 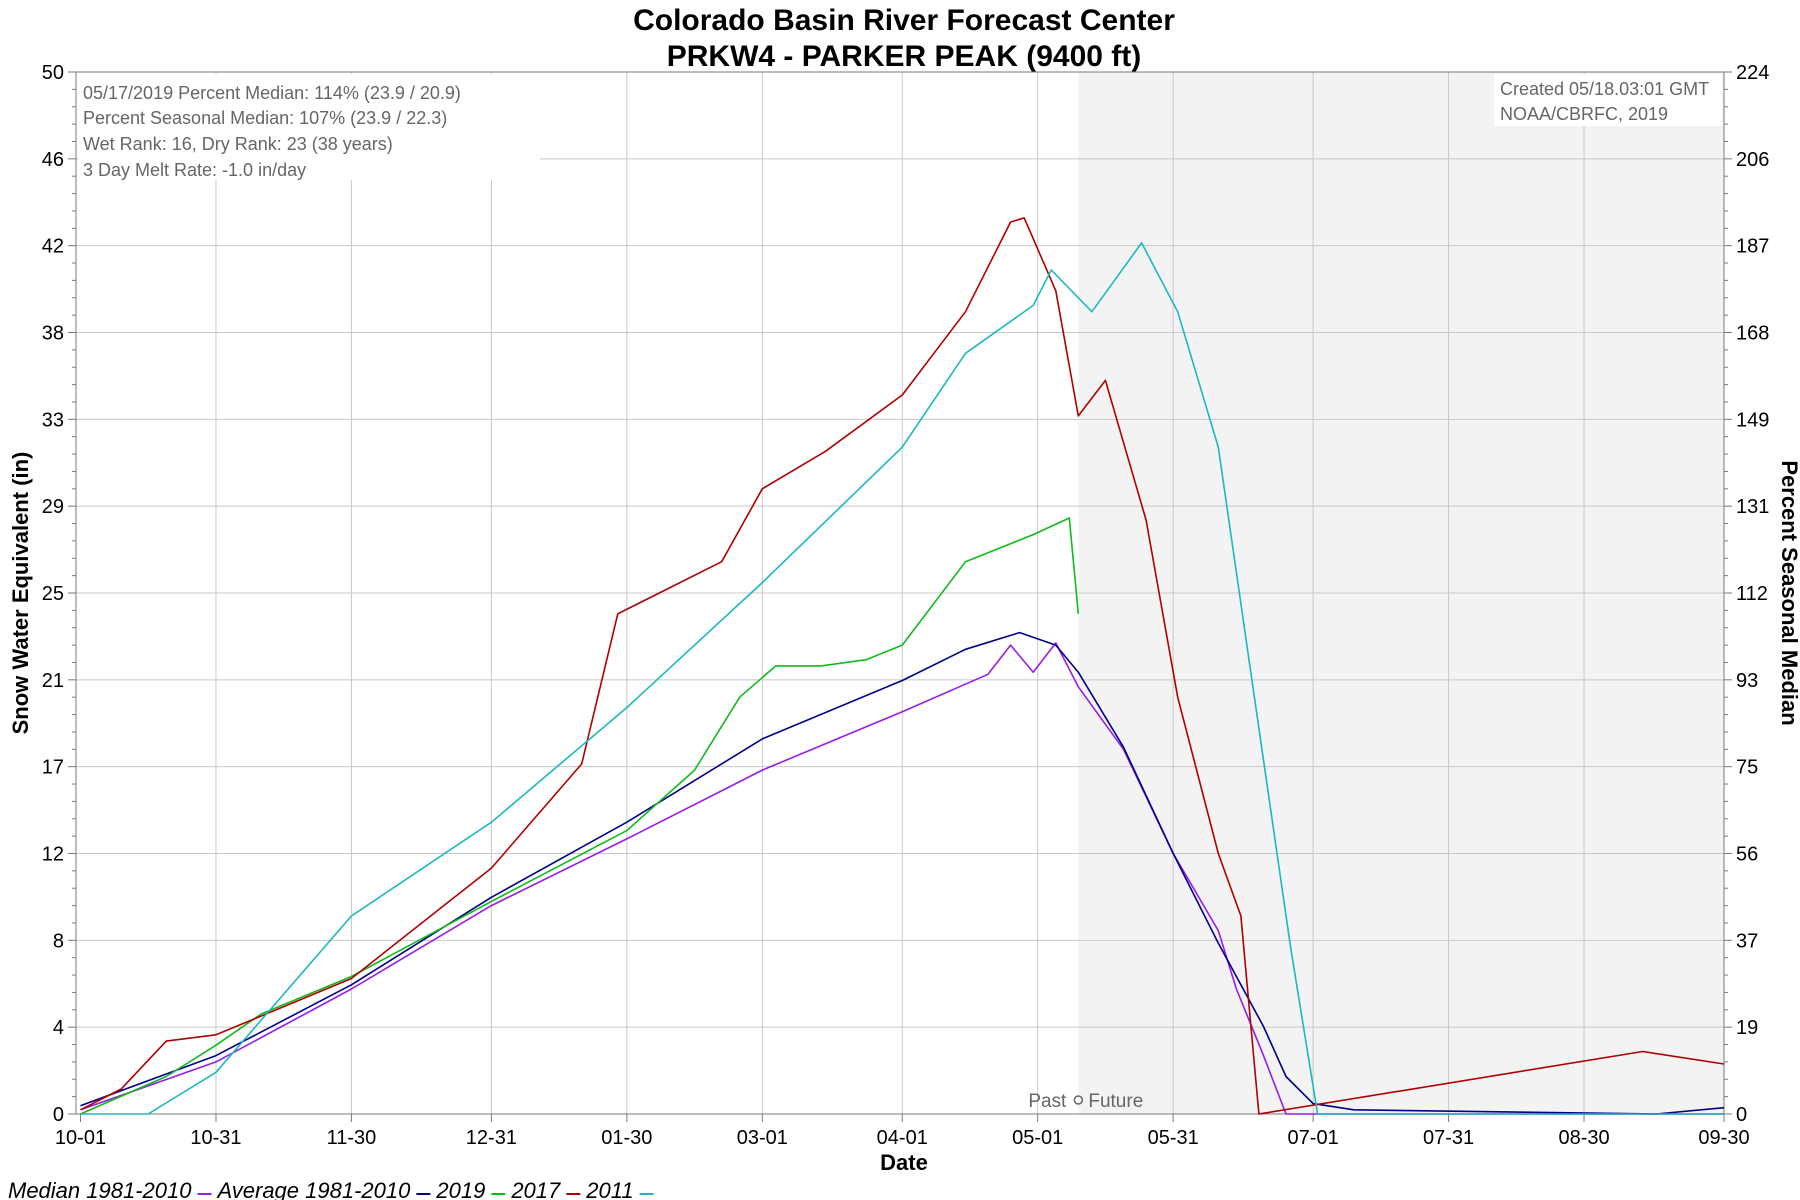 What do you see at coordinates (53, 334) in the screenshot?
I see `y-tick-label: 38` at bounding box center [53, 334].